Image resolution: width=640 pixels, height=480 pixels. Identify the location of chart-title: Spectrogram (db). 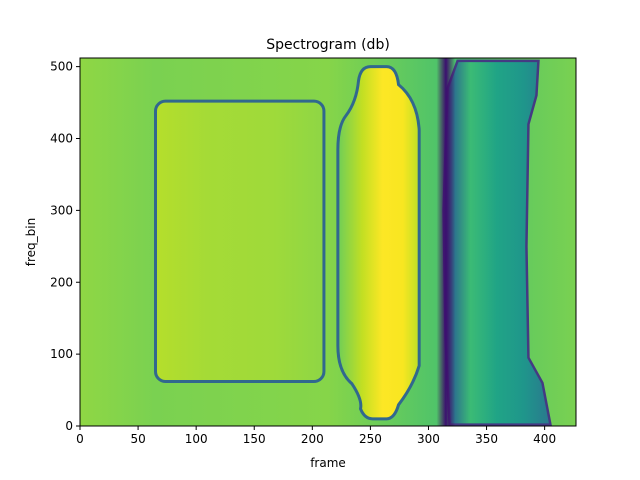
(328, 45).